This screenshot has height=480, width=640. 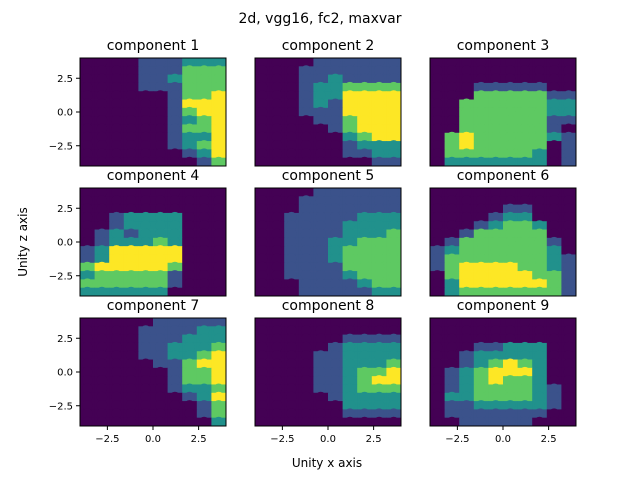 What do you see at coordinates (374, 439) in the screenshot?
I see `x-tick-label: 2.5` at bounding box center [374, 439].